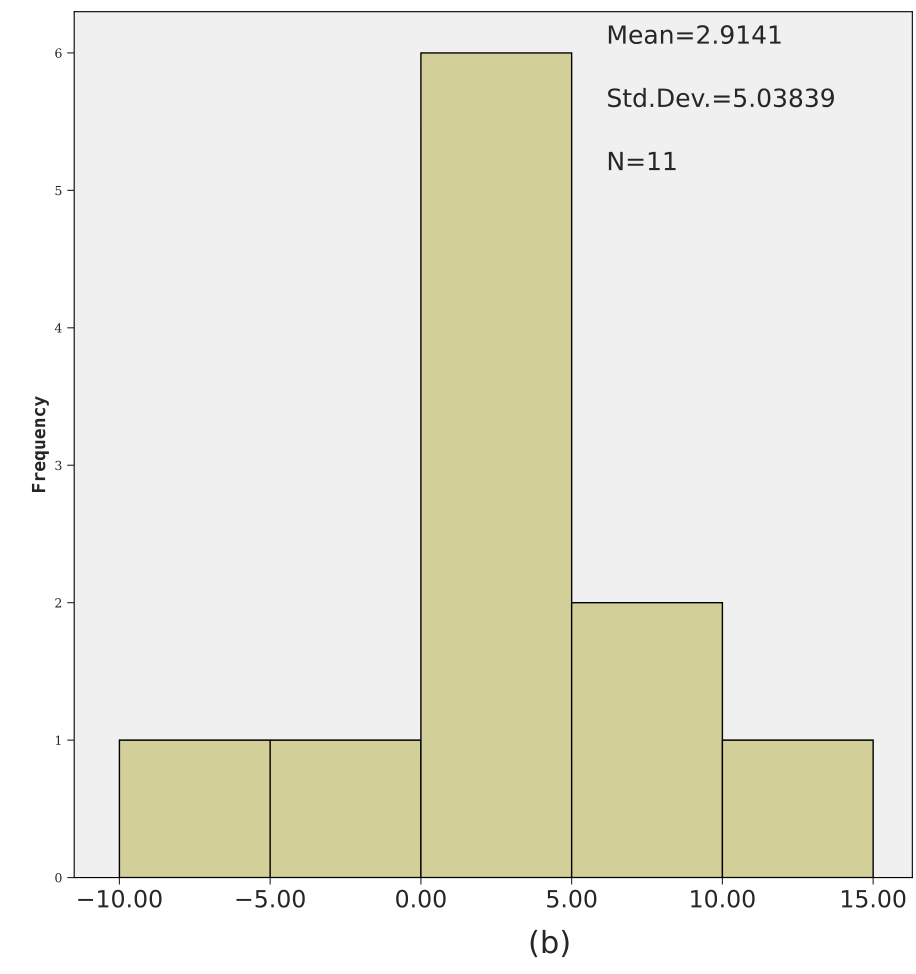 The width and height of the screenshot is (916, 974). I want to click on text: (b), so click(549, 944).